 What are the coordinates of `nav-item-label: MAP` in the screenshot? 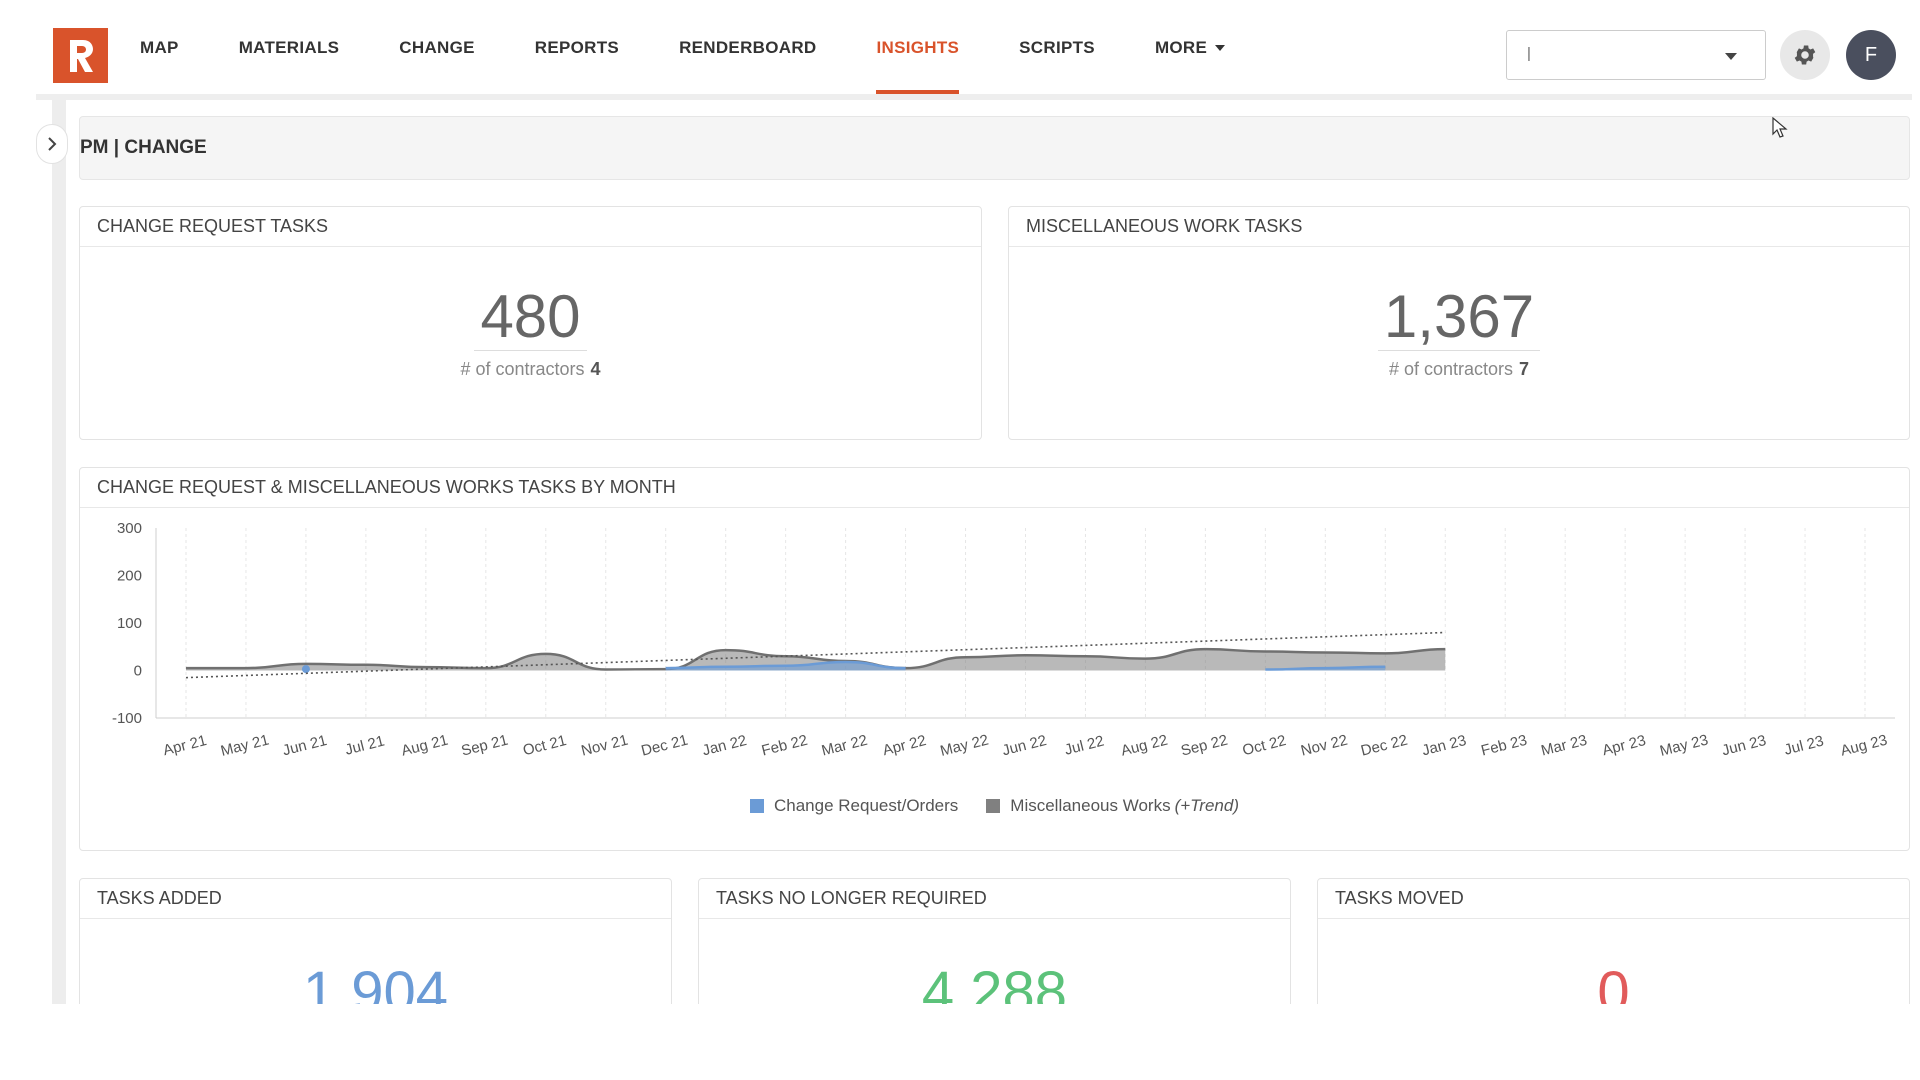 It's located at (159, 47).